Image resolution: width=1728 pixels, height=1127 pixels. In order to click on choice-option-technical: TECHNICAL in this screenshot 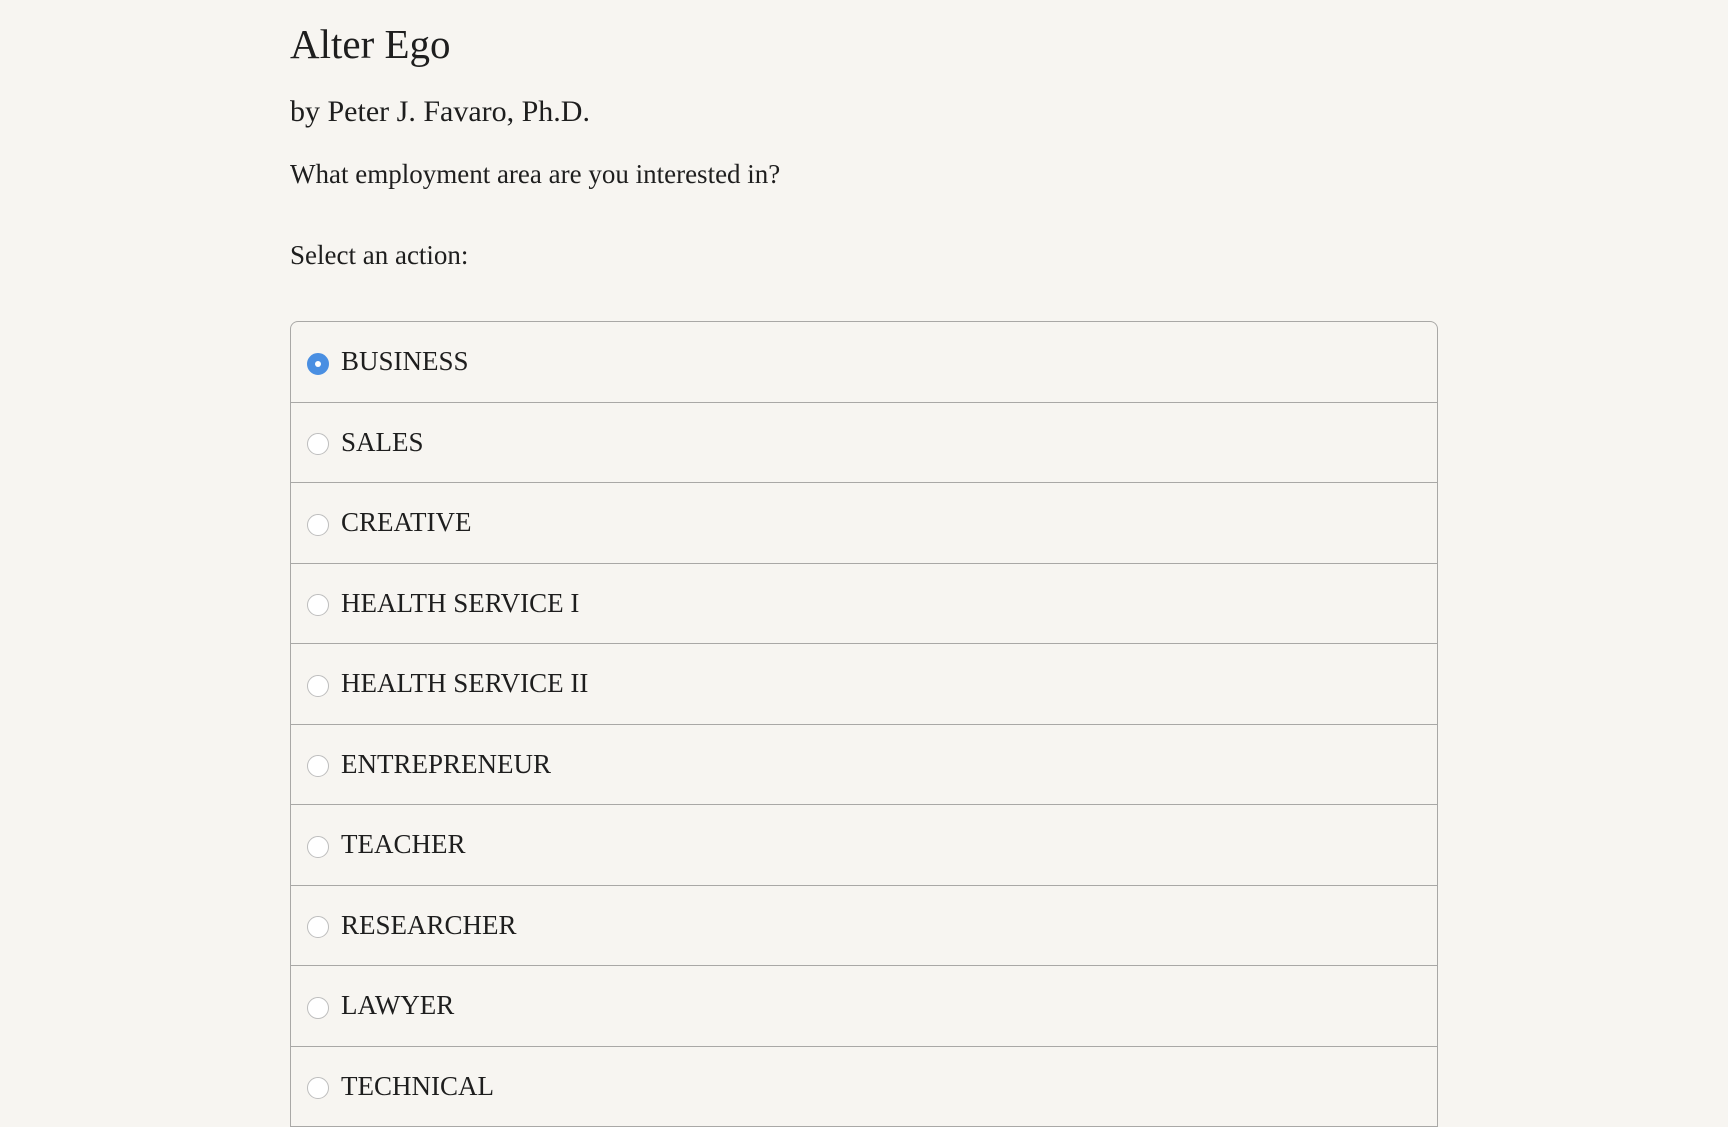, I will do `click(864, 1087)`.